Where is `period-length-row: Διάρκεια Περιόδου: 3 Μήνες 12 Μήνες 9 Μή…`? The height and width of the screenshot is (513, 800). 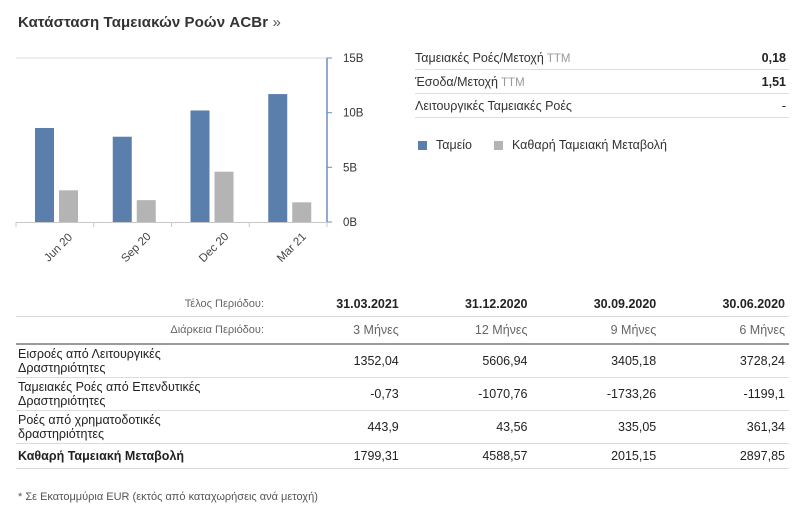 period-length-row: Διάρκεια Περιόδου: 3 Μήνες 12 Μήνες 9 Μή… is located at coordinates (402, 330).